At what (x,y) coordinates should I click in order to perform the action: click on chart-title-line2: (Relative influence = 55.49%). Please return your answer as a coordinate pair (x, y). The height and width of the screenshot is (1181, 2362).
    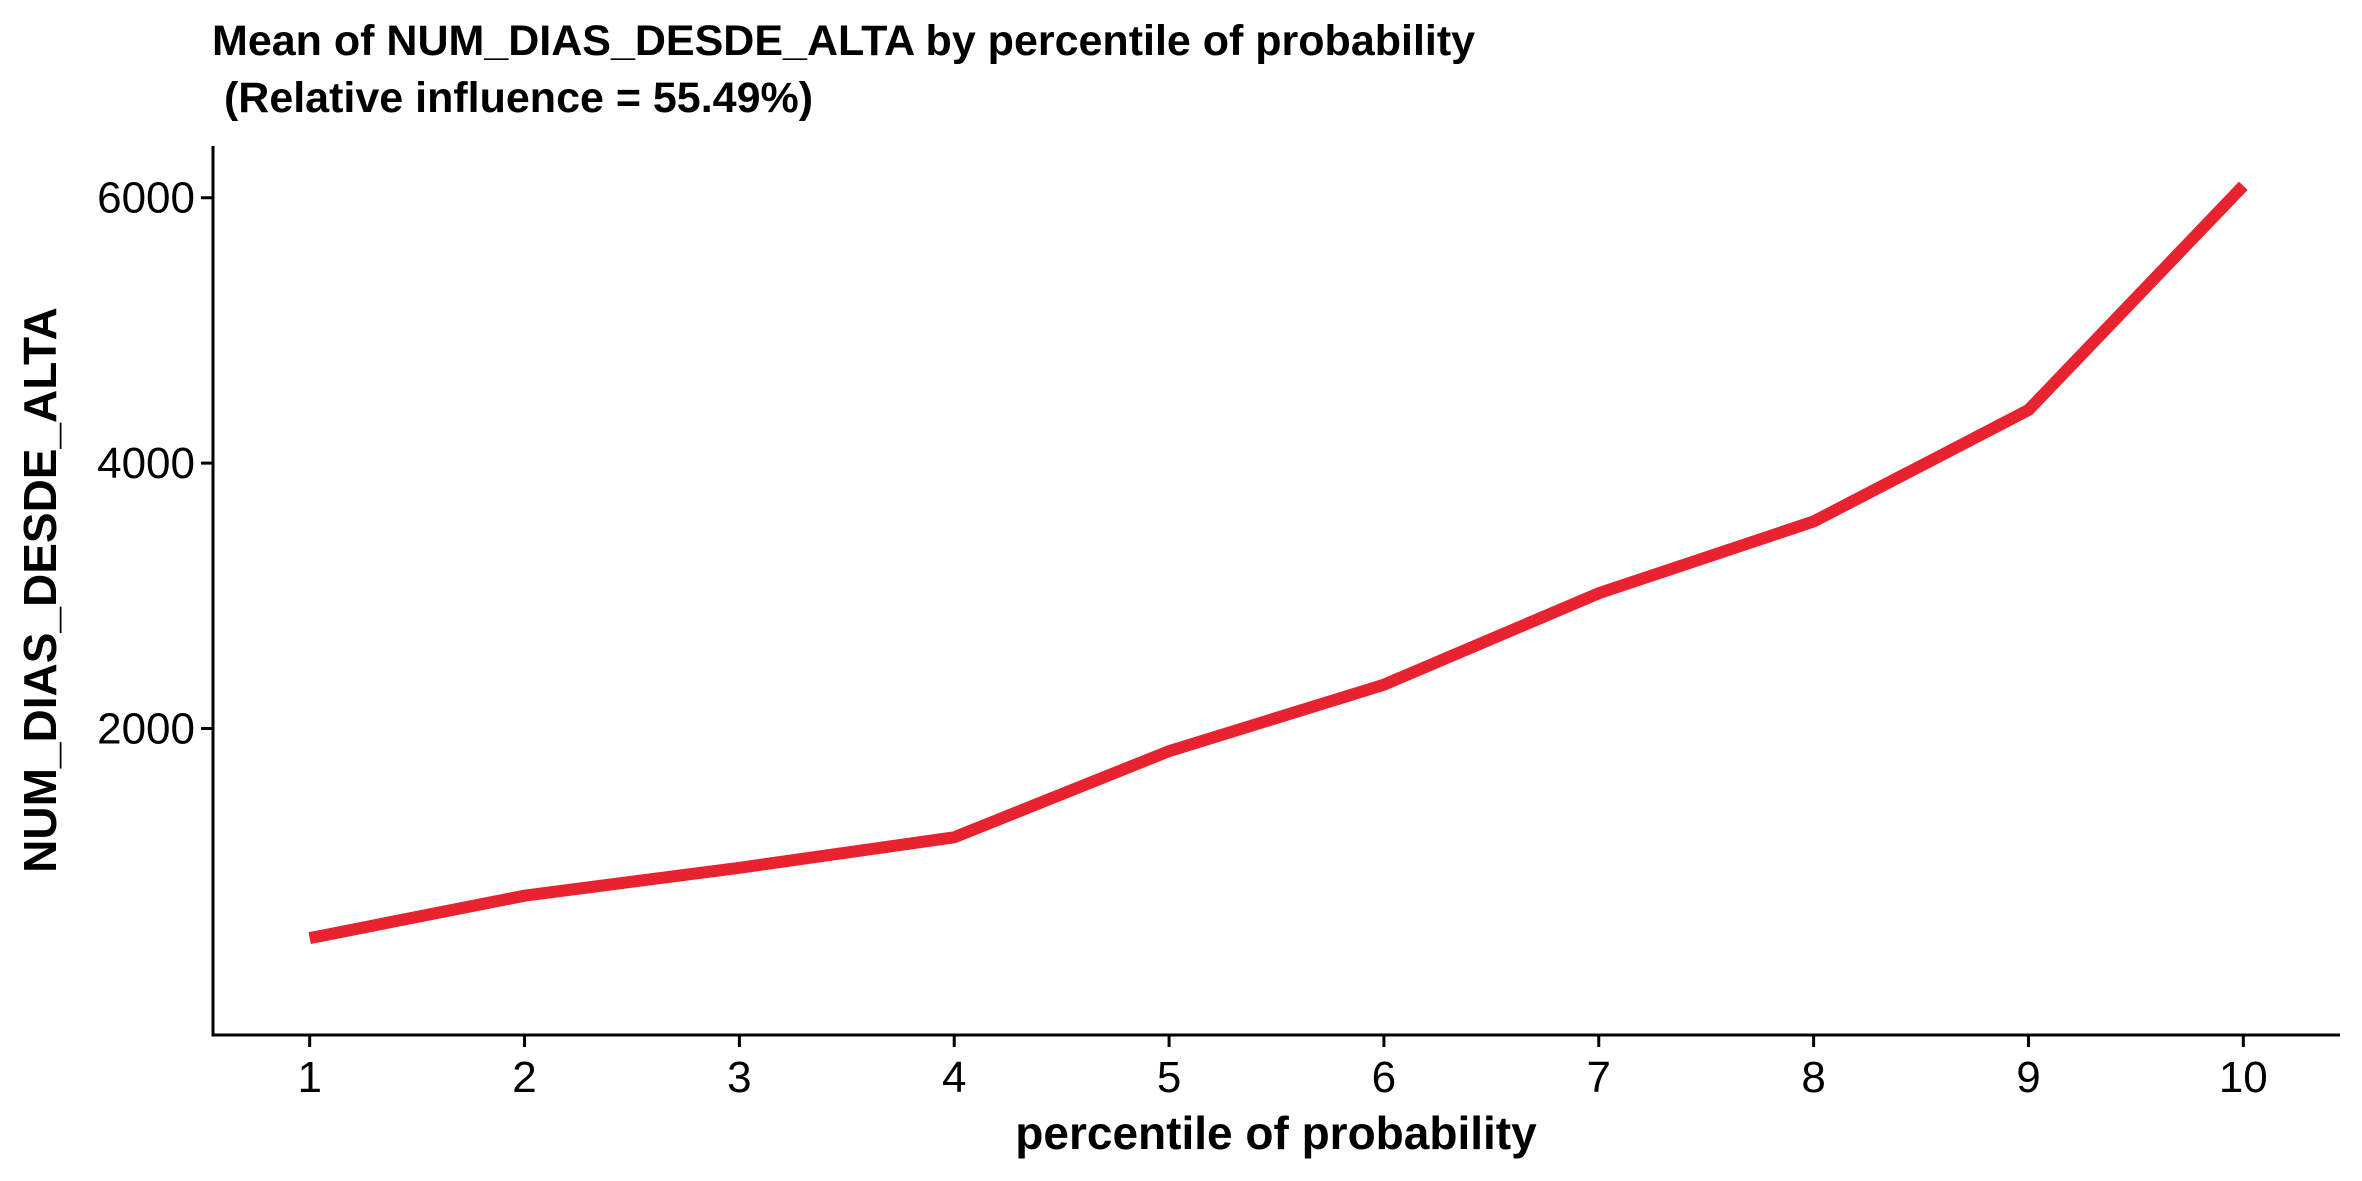
    Looking at the image, I should click on (512, 98).